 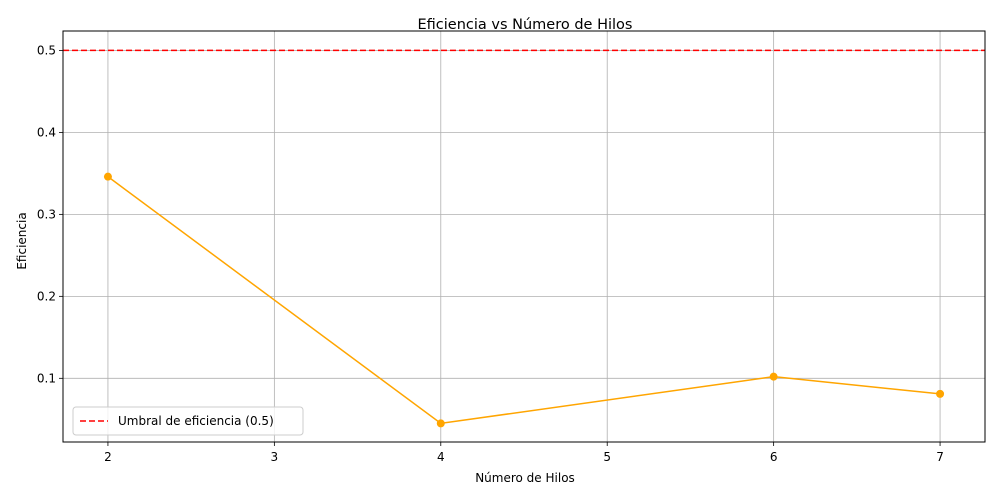 I want to click on x-tick-label: 2, so click(x=108, y=457).